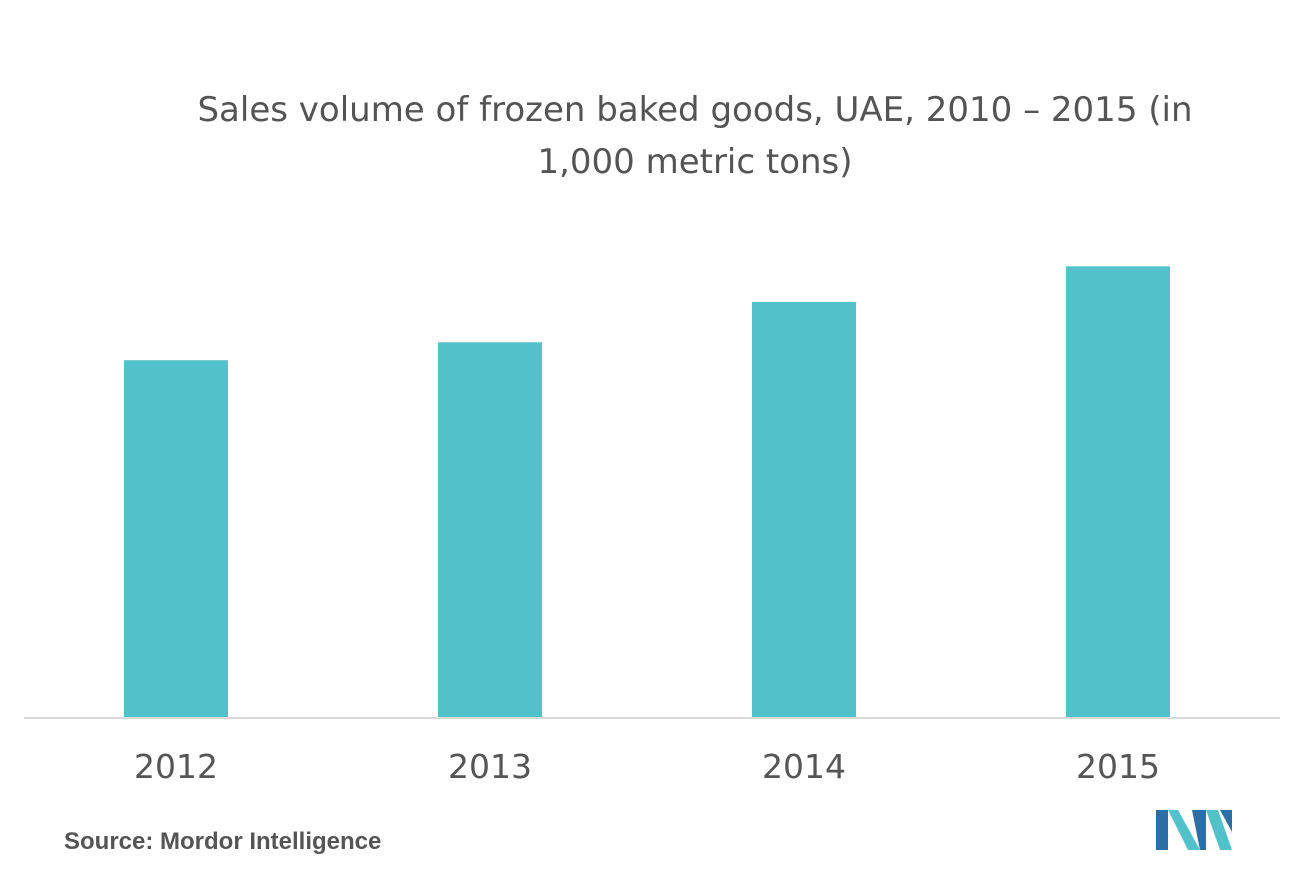 The height and width of the screenshot is (880, 1304). Describe the element at coordinates (647, 766) in the screenshot. I see `x-tick-labels: 2012 2013 2014 2015` at that location.